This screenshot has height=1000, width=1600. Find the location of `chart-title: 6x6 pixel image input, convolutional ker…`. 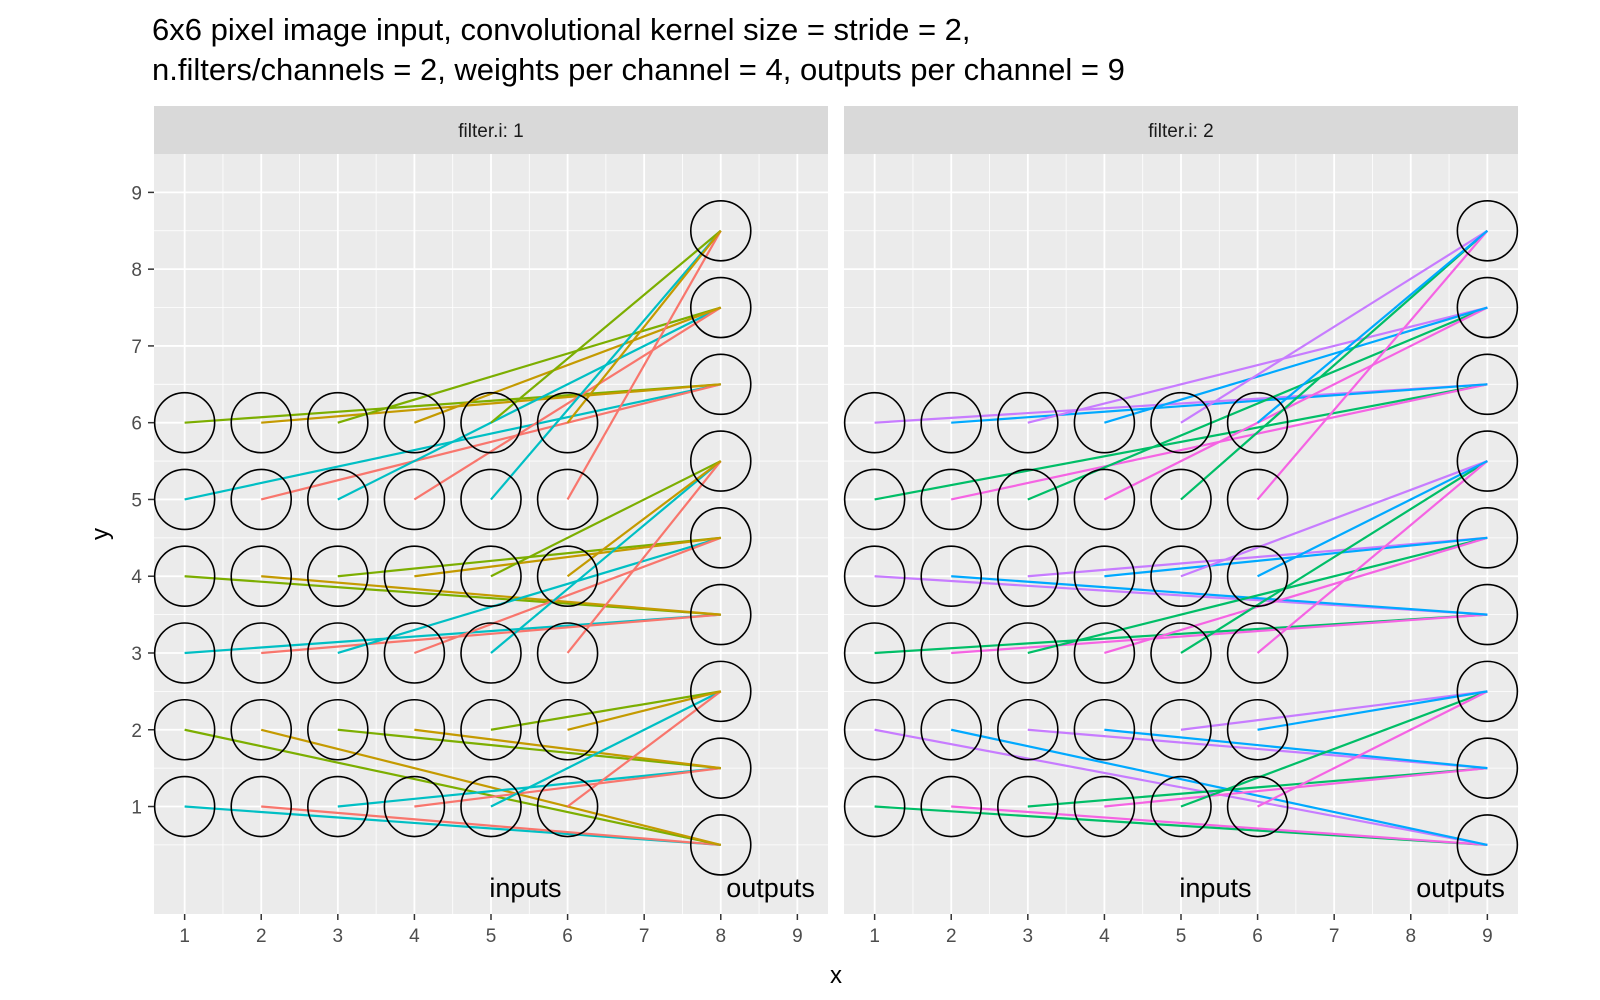

chart-title: 6x6 pixel image input, convolutional ker… is located at coordinates (638, 50).